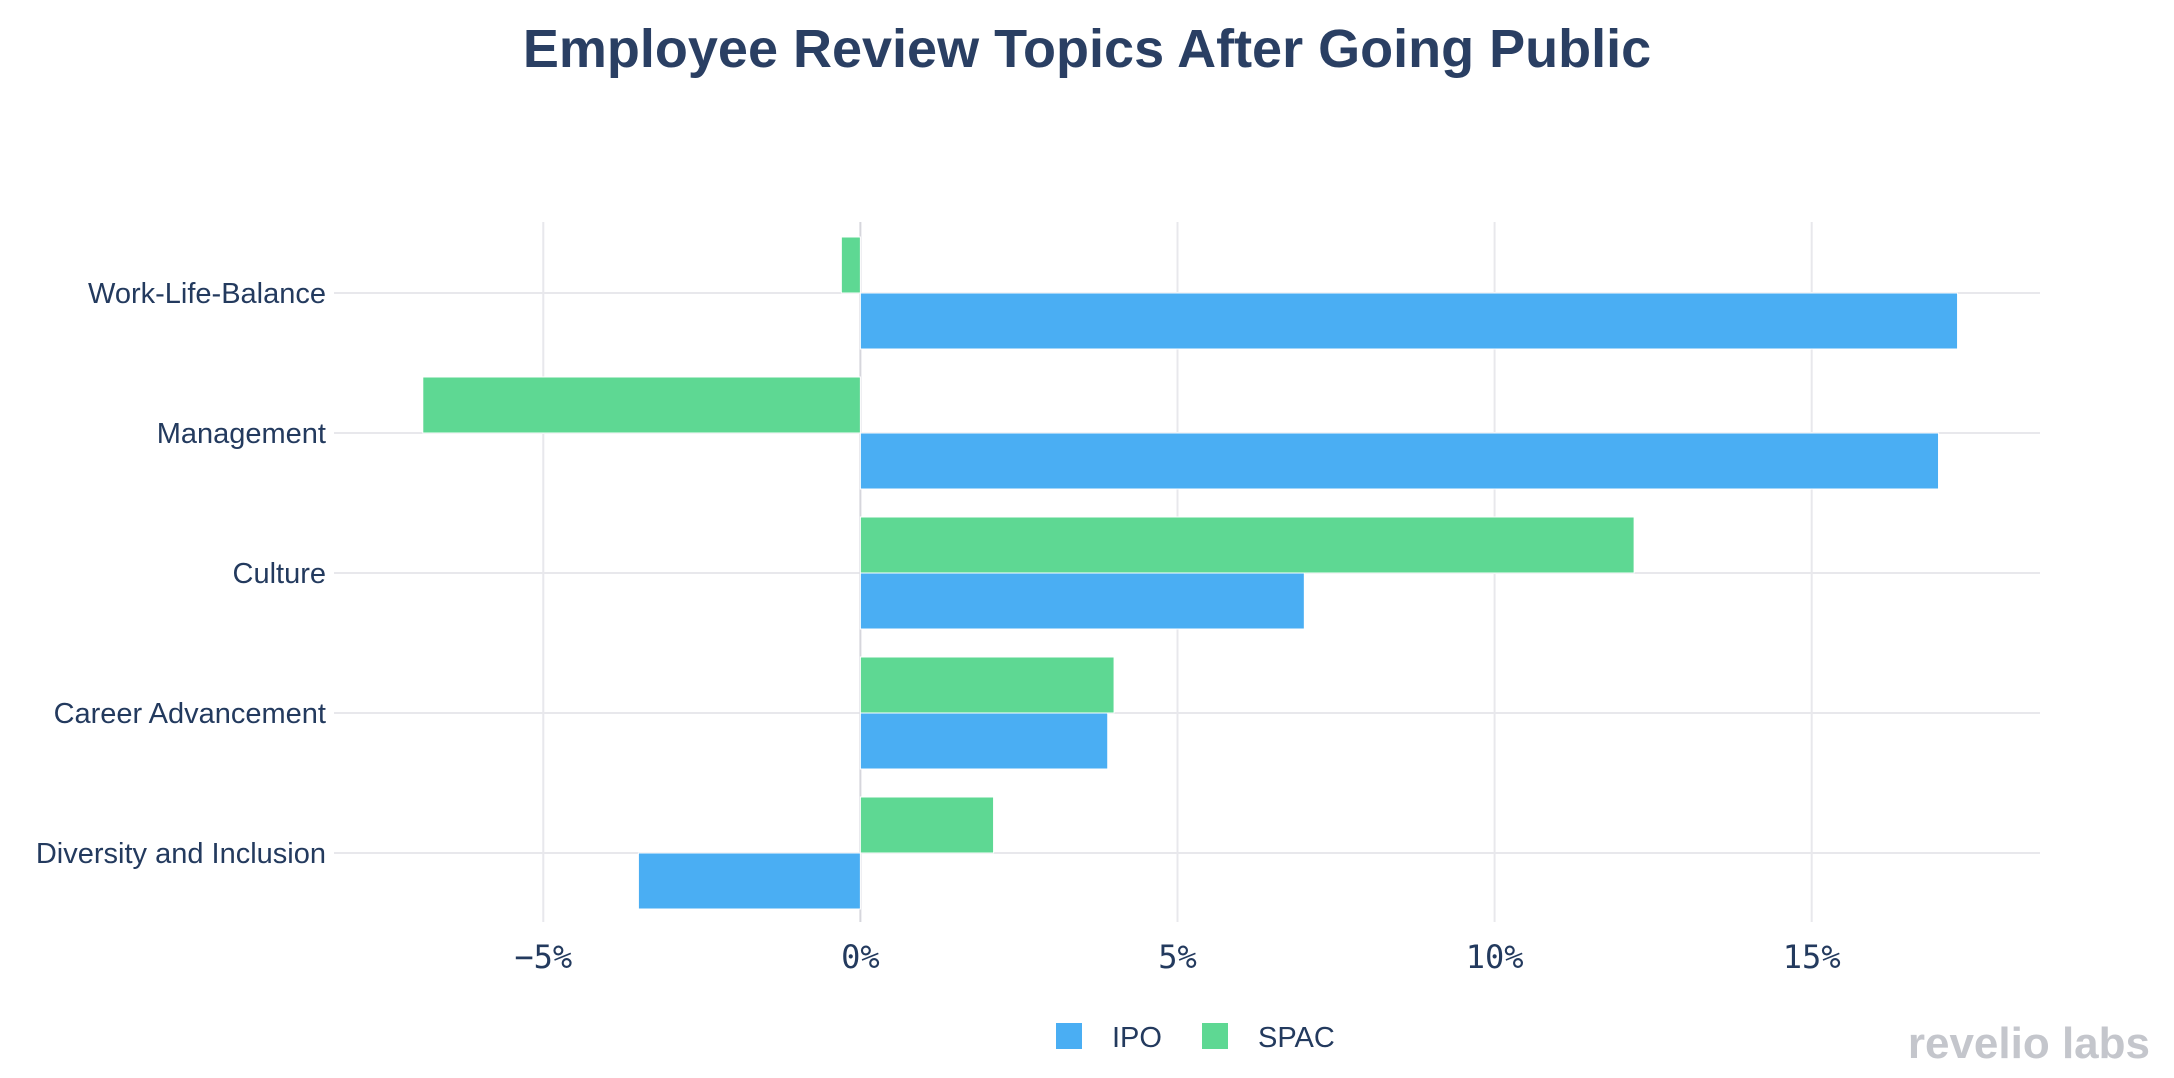 This screenshot has width=2174, height=1078. Describe the element at coordinates (1812, 957) in the screenshot. I see `x-tick-label: 15%` at that location.